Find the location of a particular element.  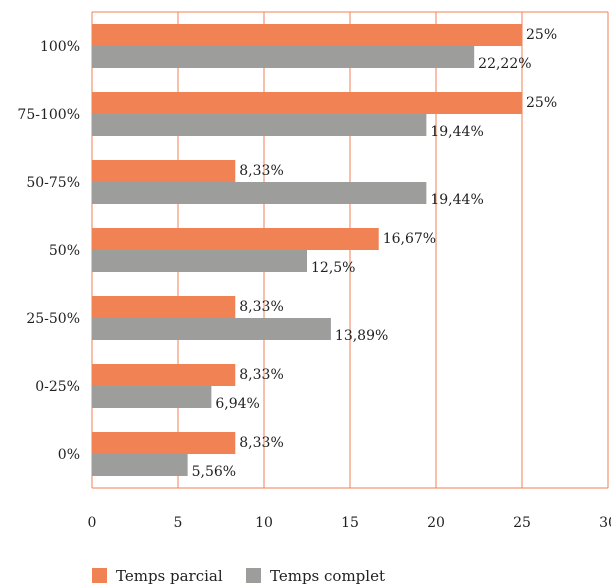

data-label-parcial-1: 25% is located at coordinates (541, 103).